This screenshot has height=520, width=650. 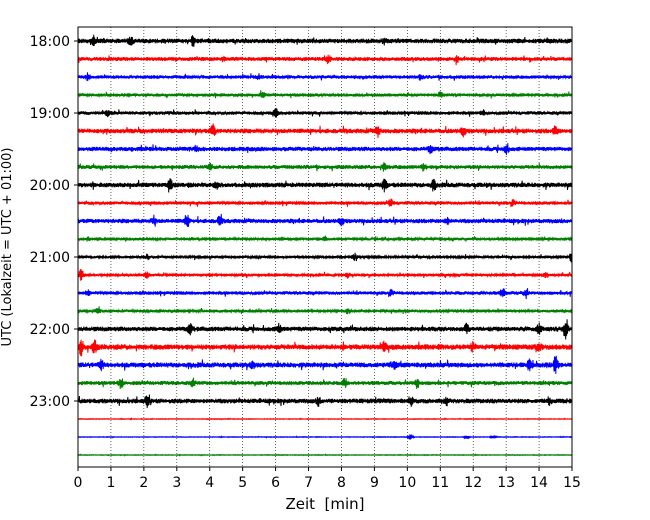 I want to click on x-tick-label-8: 8, so click(x=341, y=483).